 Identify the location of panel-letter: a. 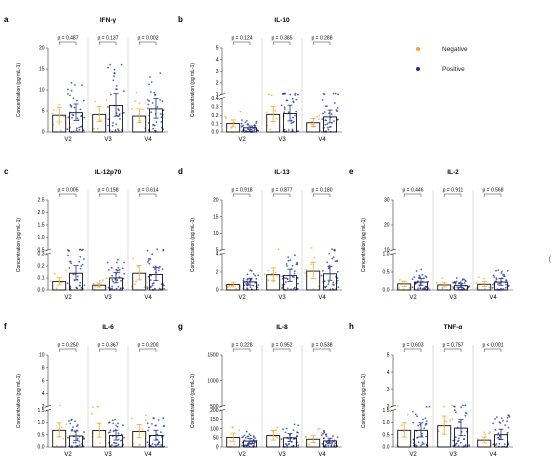
(6, 19).